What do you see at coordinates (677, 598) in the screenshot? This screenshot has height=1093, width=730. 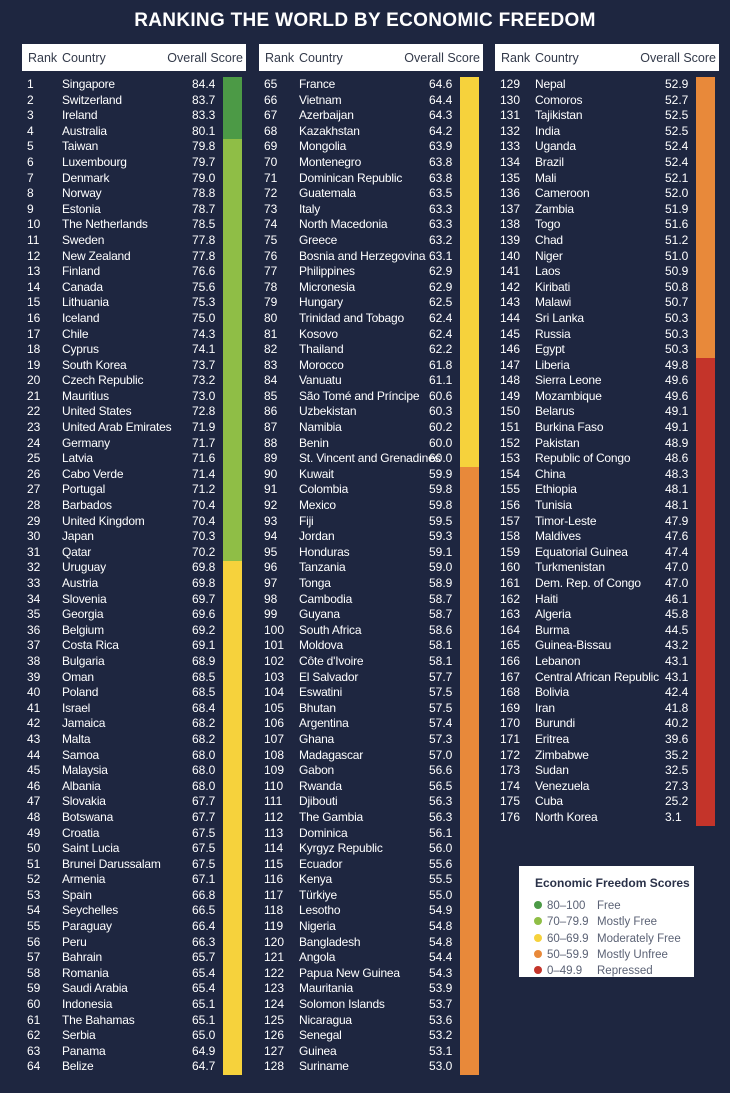 I see `score-cell: 46.1` at bounding box center [677, 598].